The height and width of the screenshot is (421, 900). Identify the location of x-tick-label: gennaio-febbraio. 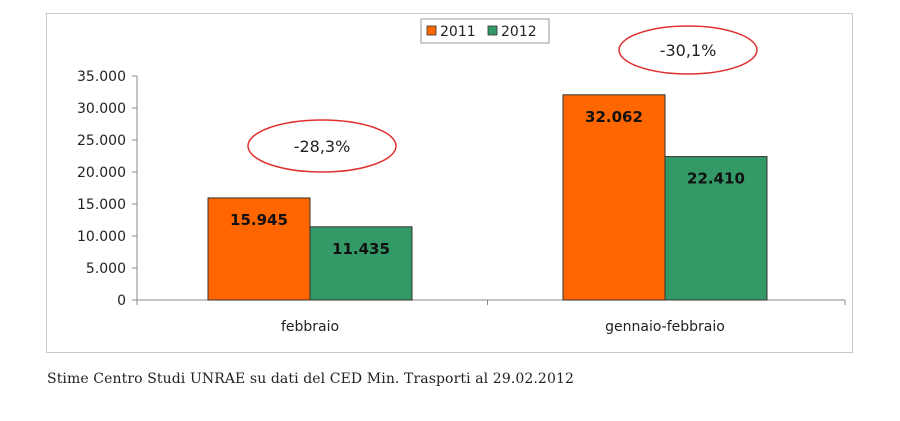
(665, 327).